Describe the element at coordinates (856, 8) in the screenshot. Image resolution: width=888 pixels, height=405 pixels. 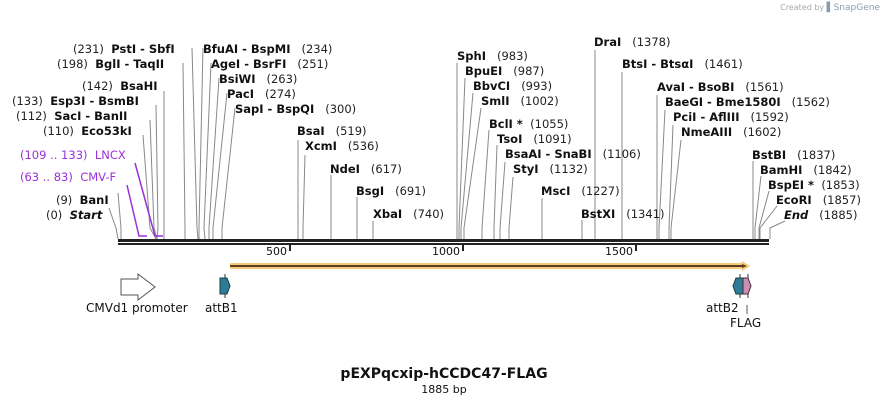
I see `credit-brand: SnapGene` at that location.